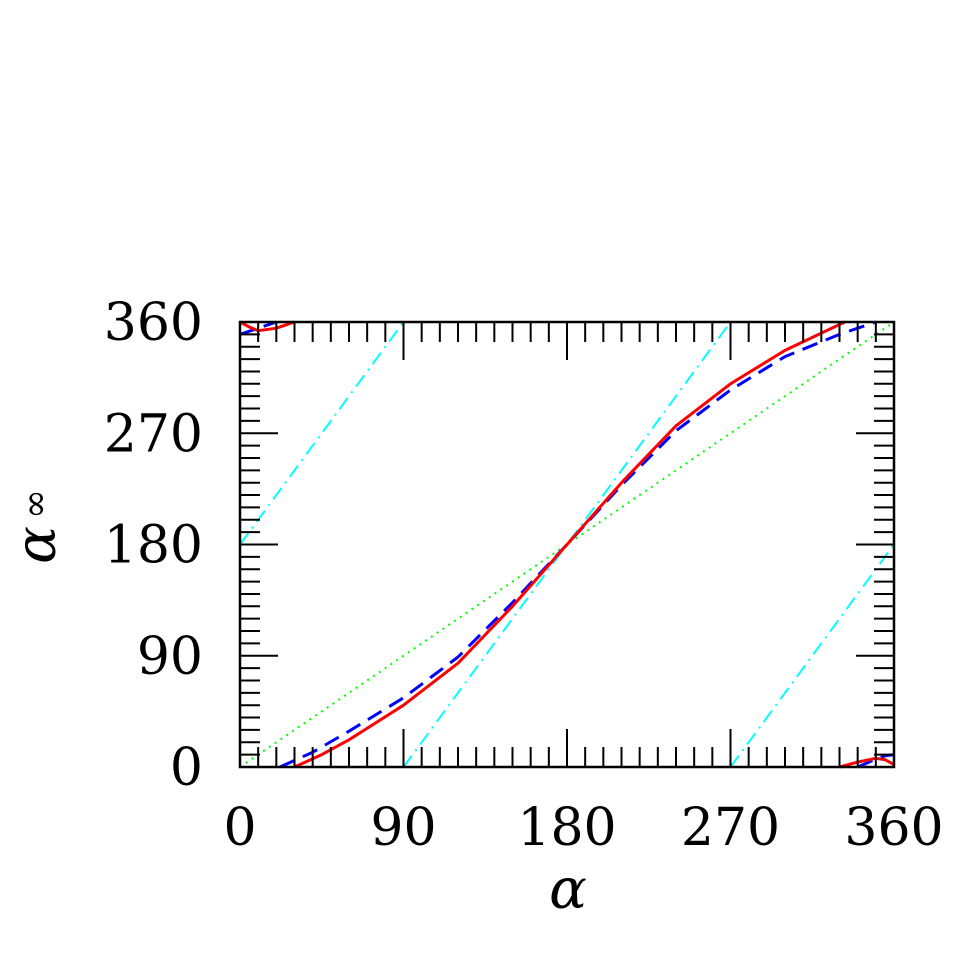 This screenshot has width=977, height=977. I want to click on y-tick-label: 360, so click(153, 323).